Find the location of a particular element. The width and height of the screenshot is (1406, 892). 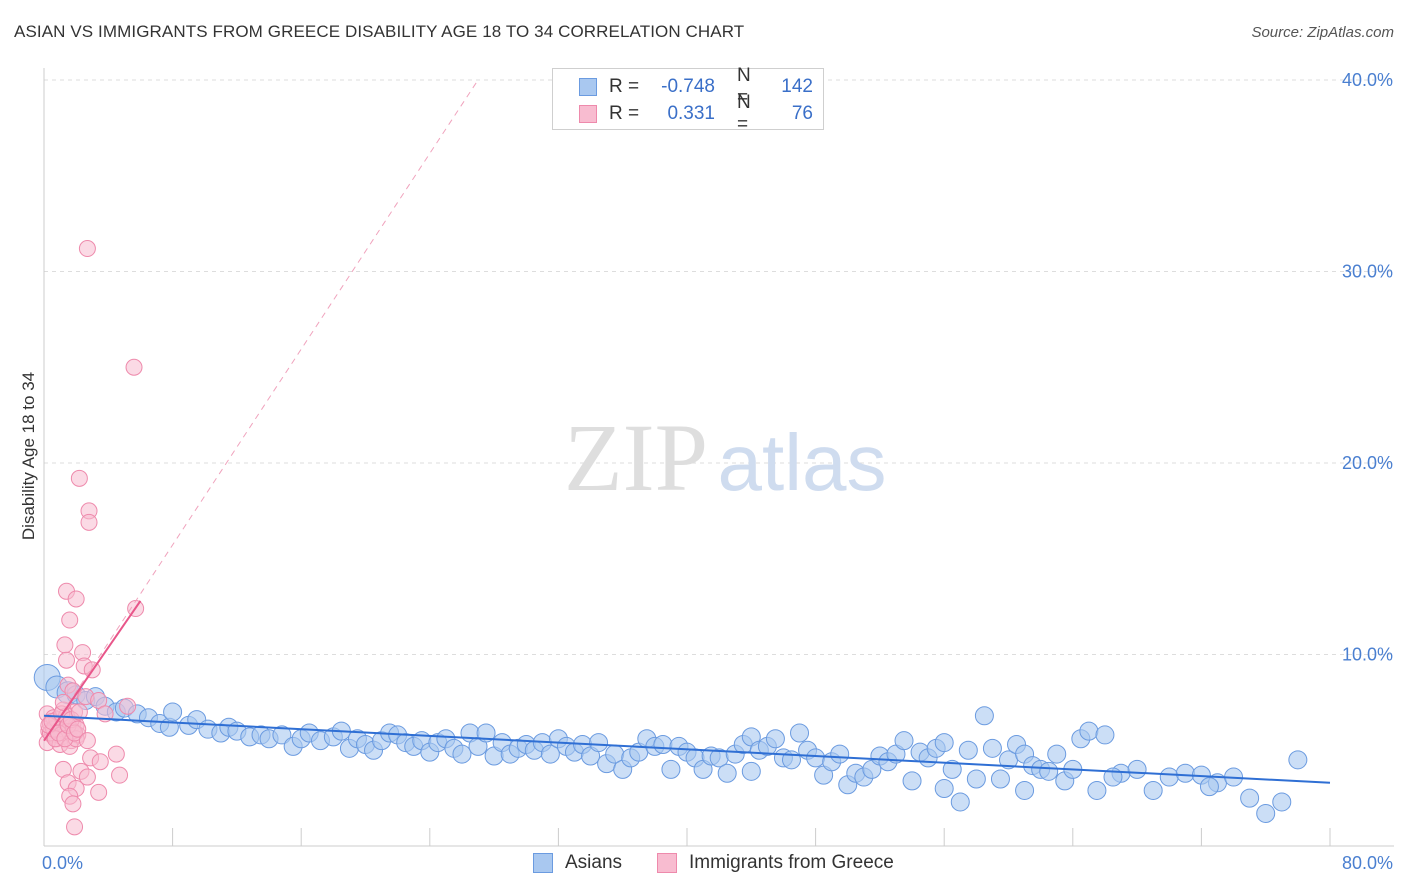

series-legend: Asians Immigrants from Greece is located at coordinates (703, 865).